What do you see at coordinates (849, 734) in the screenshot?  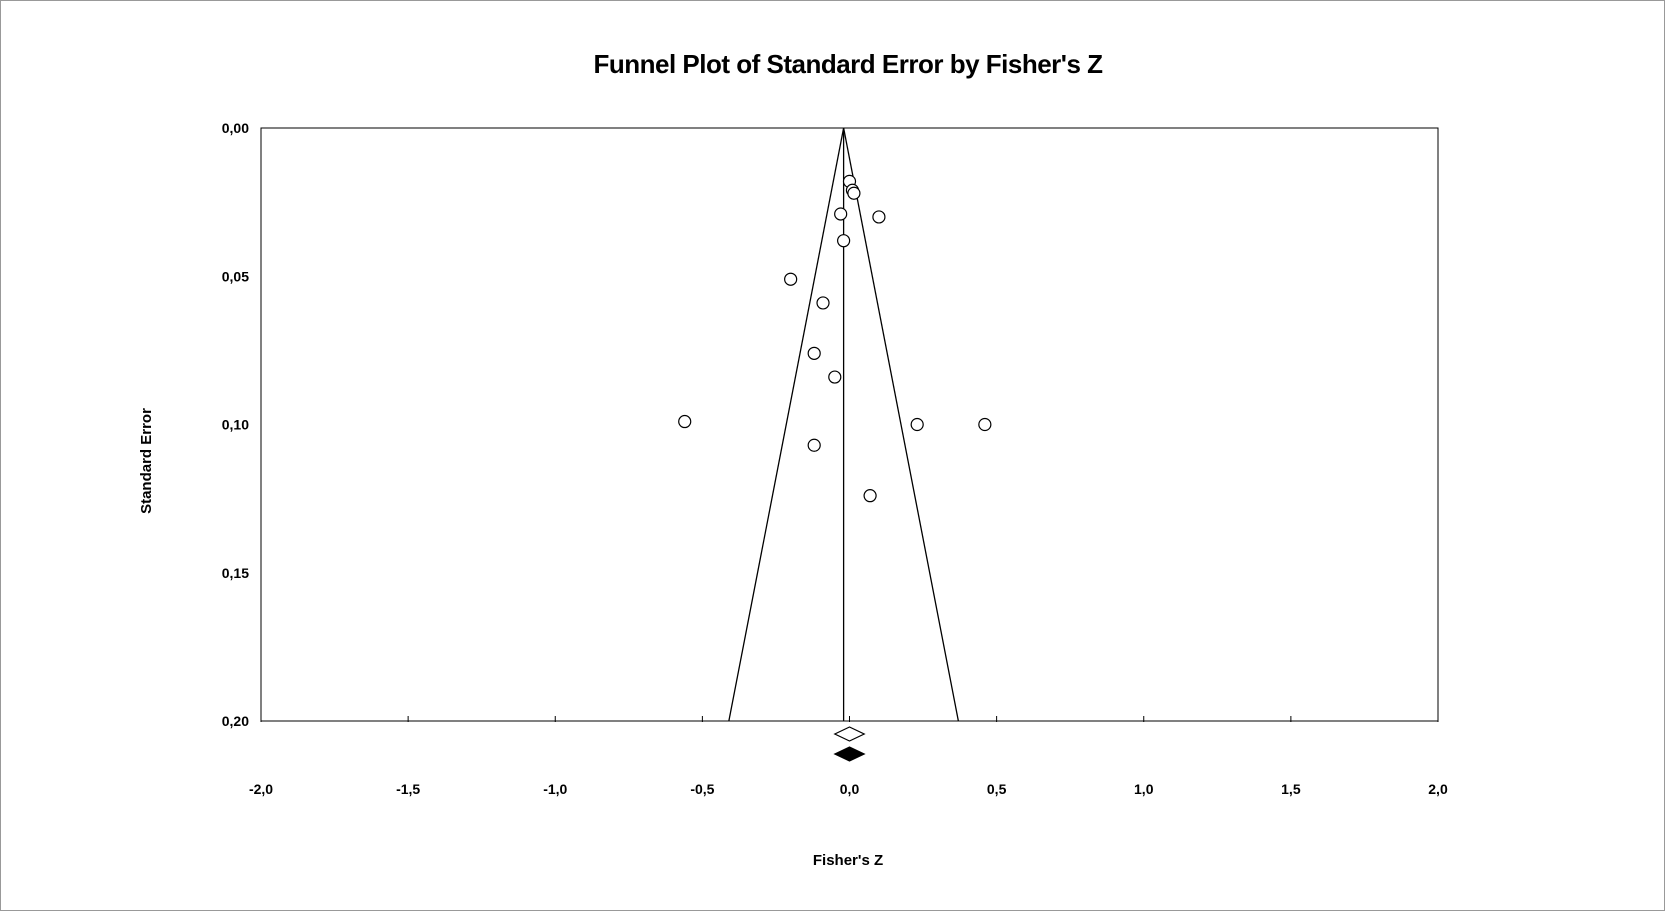 I see `summary-diamond-open` at bounding box center [849, 734].